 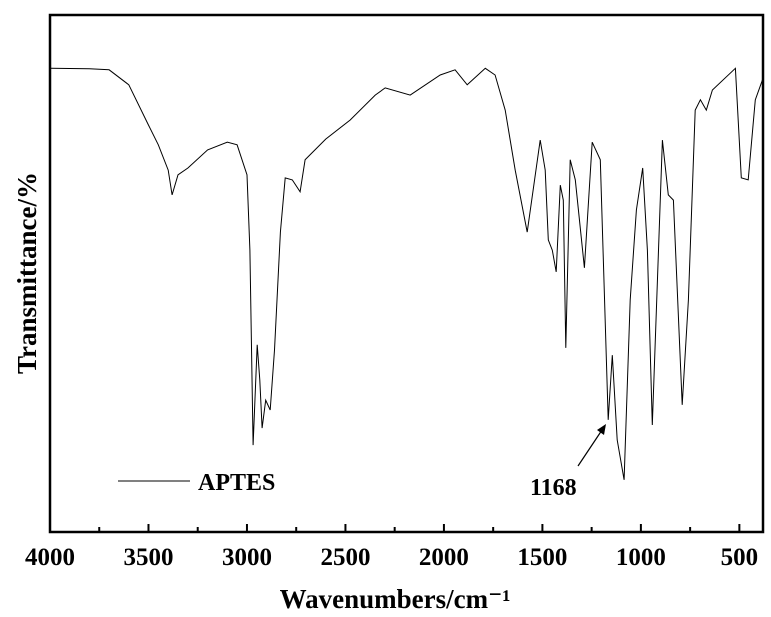 What do you see at coordinates (590, 448) in the screenshot?
I see `annotation-arrow` at bounding box center [590, 448].